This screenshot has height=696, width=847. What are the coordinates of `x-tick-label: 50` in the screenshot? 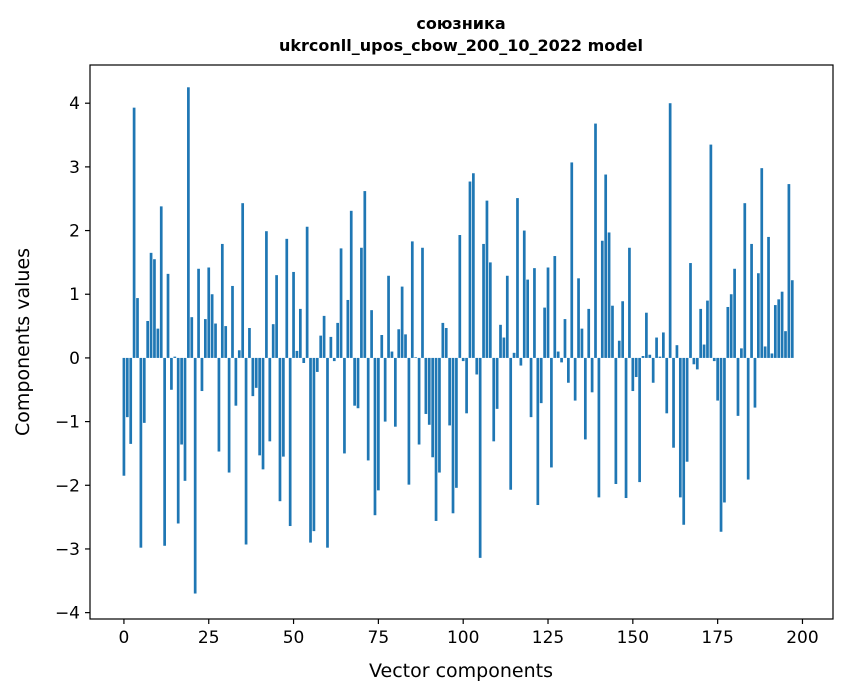 It's located at (294, 638).